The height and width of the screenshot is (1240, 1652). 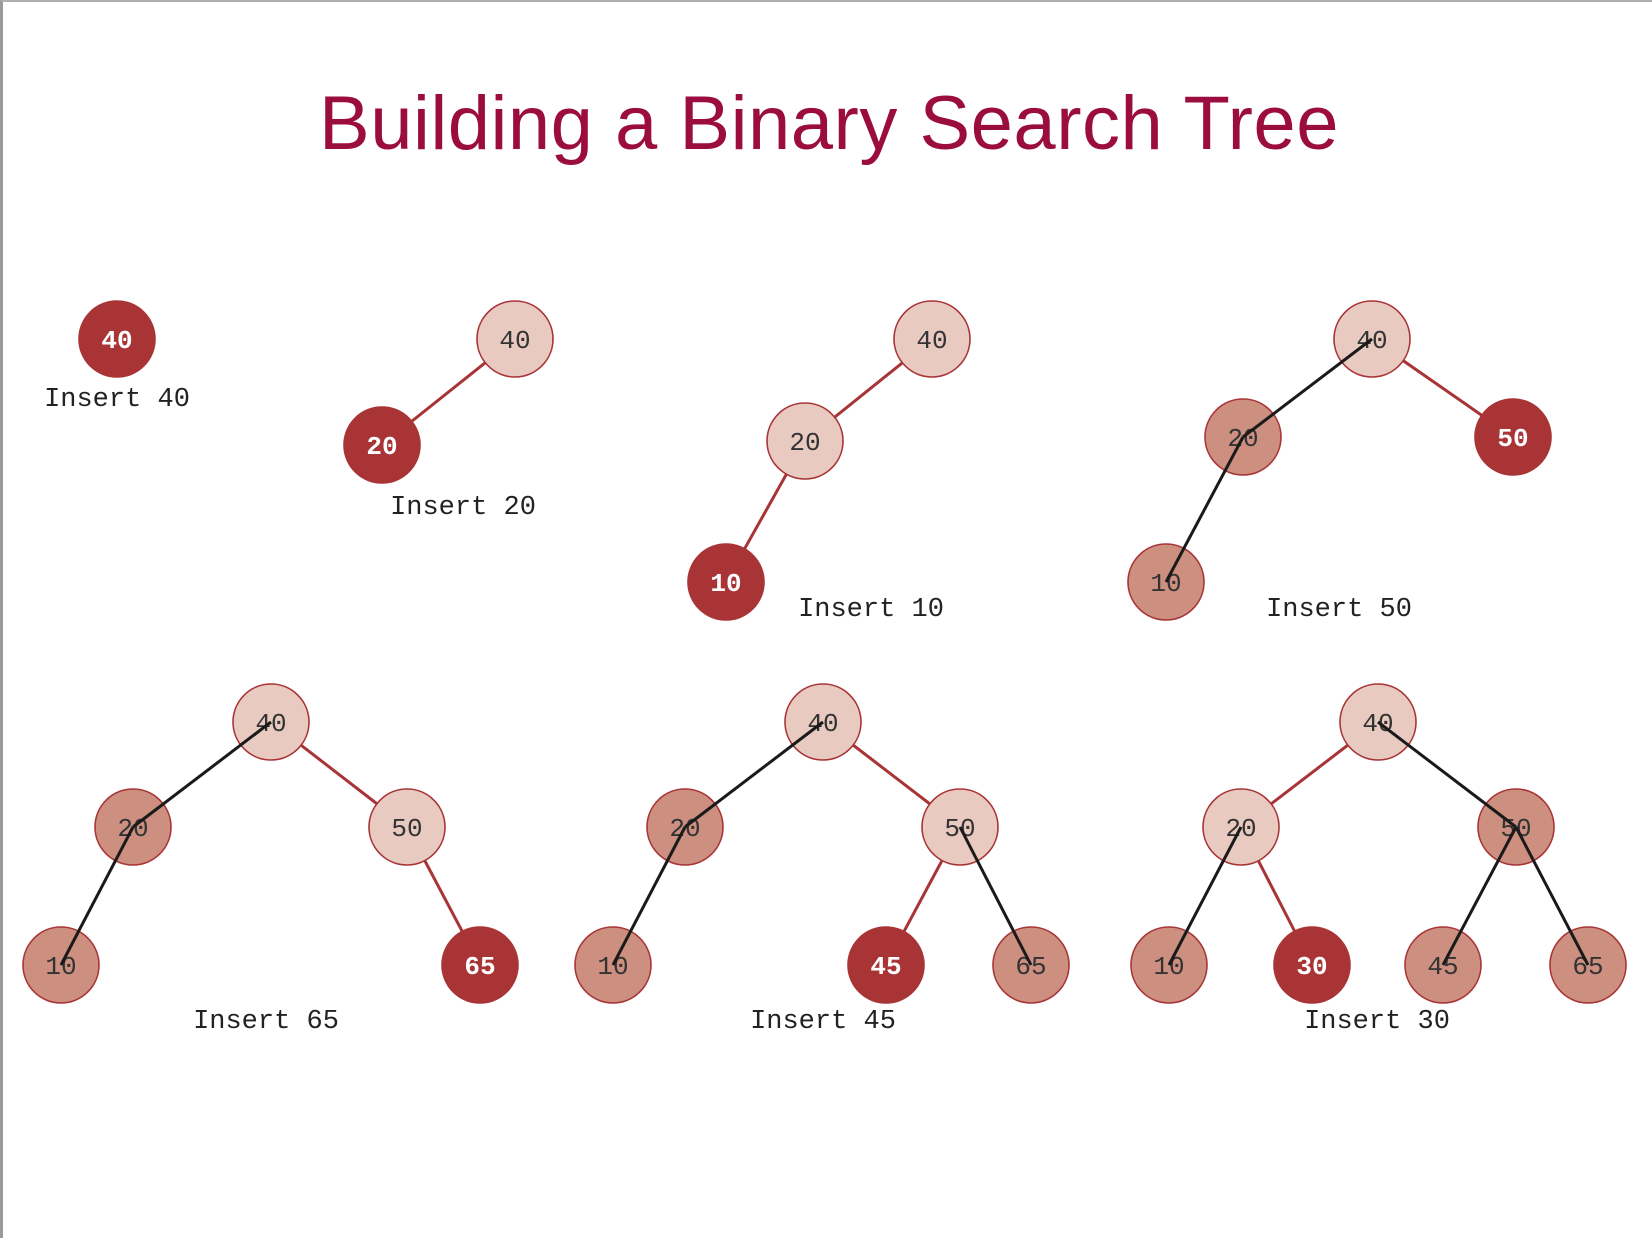 I want to click on step-caption: Insert 45, so click(x=823, y=1022).